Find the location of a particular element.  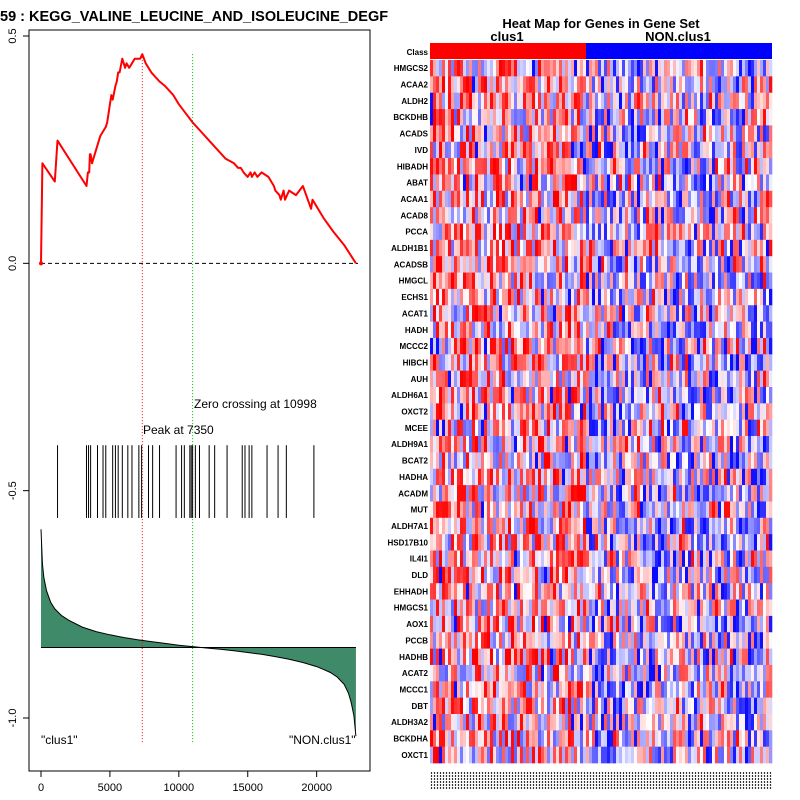

es-start-point is located at coordinates (41, 263).